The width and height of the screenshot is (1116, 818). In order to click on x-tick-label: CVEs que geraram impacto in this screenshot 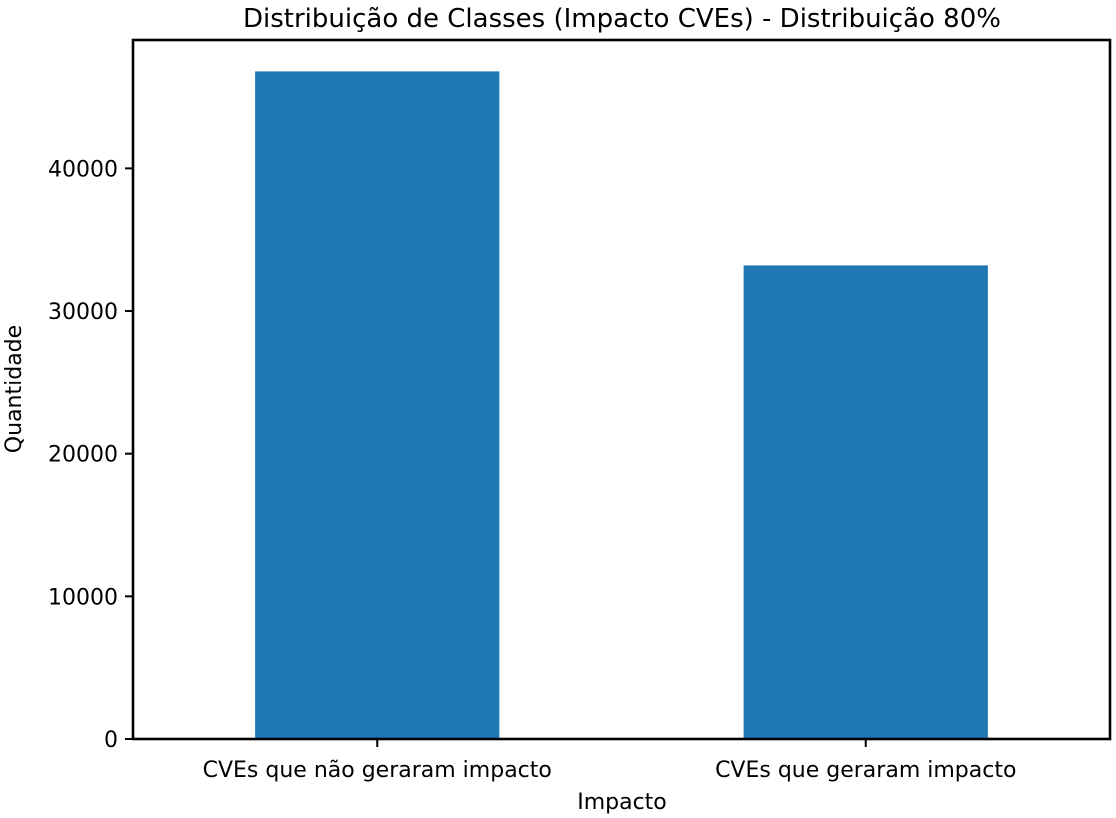, I will do `click(865, 770)`.